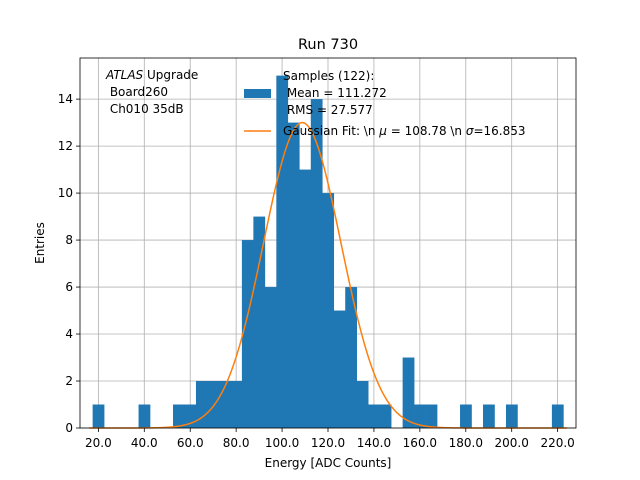 The width and height of the screenshot is (640, 480). I want to click on x-tick-label: 120.0, so click(328, 443).